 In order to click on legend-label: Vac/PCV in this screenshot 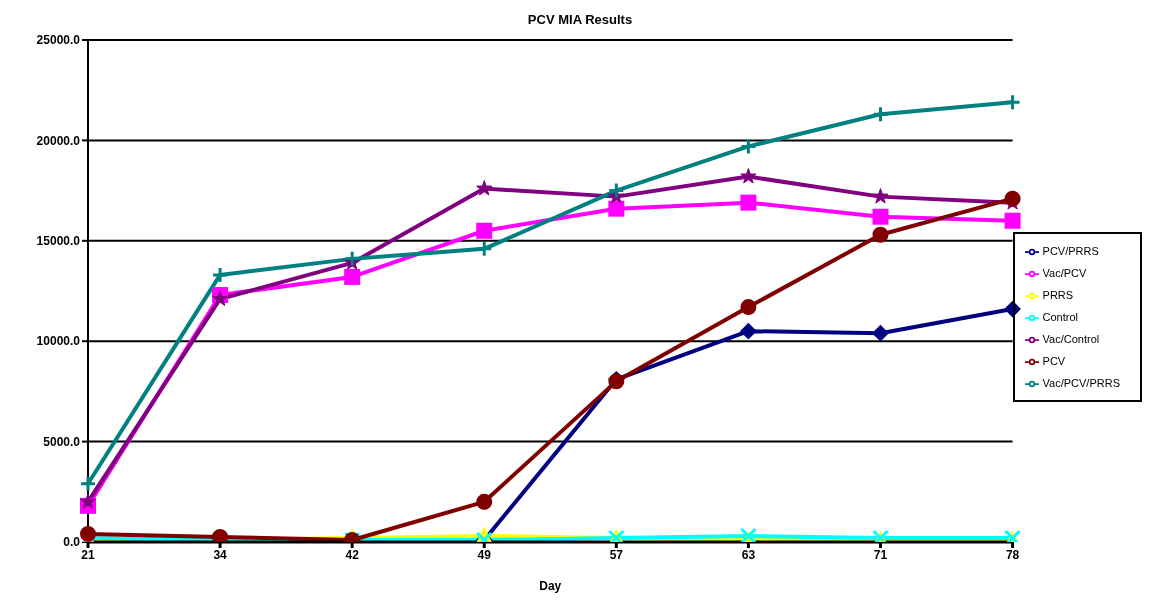, I will do `click(1064, 273)`.